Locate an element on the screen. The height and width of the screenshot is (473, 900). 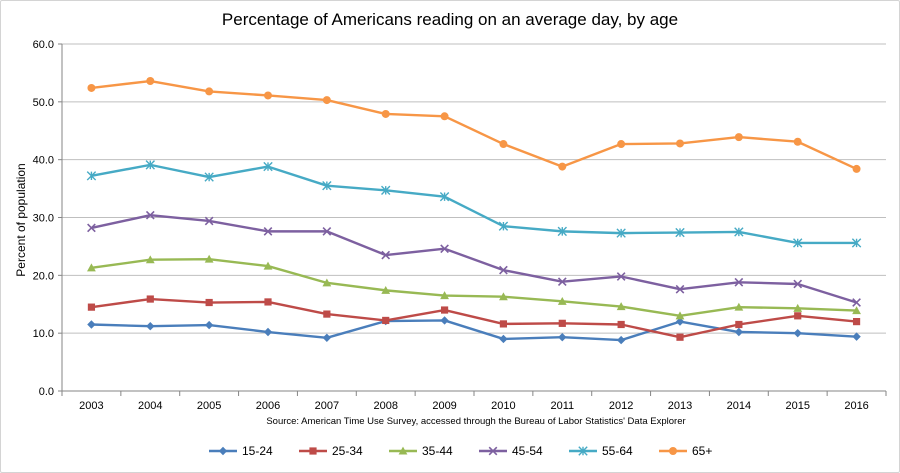
x-tick-label: 2007 is located at coordinates (327, 406).